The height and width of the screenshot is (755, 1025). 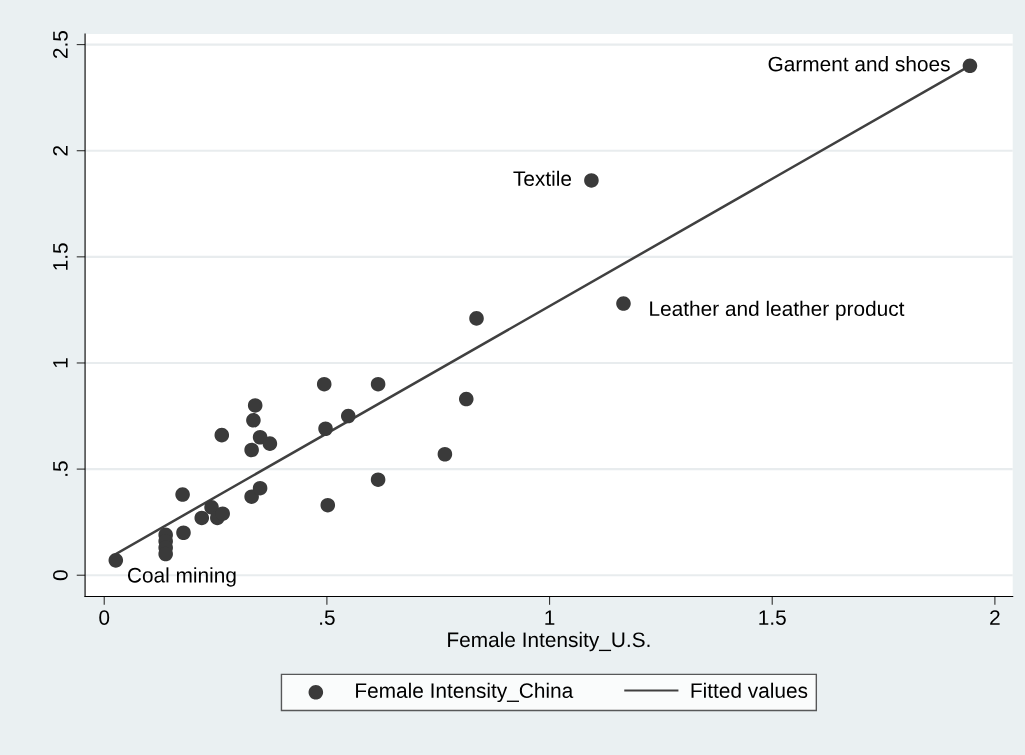 What do you see at coordinates (465, 692) in the screenshot?
I see `legend-label: Female Intensity_China` at bounding box center [465, 692].